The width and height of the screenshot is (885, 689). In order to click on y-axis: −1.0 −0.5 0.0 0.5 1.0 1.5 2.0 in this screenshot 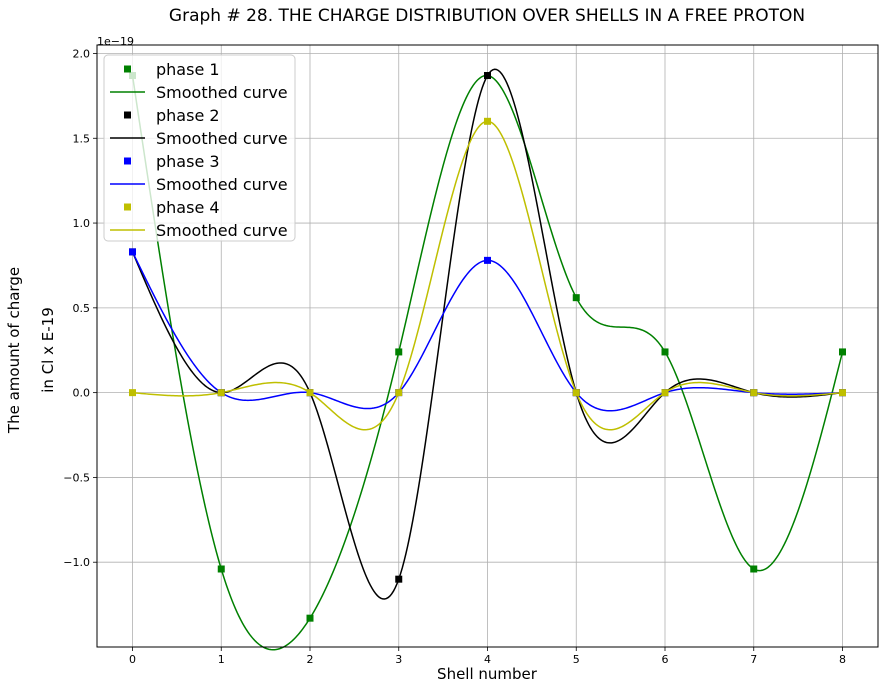, I will do `click(80, 308)`.